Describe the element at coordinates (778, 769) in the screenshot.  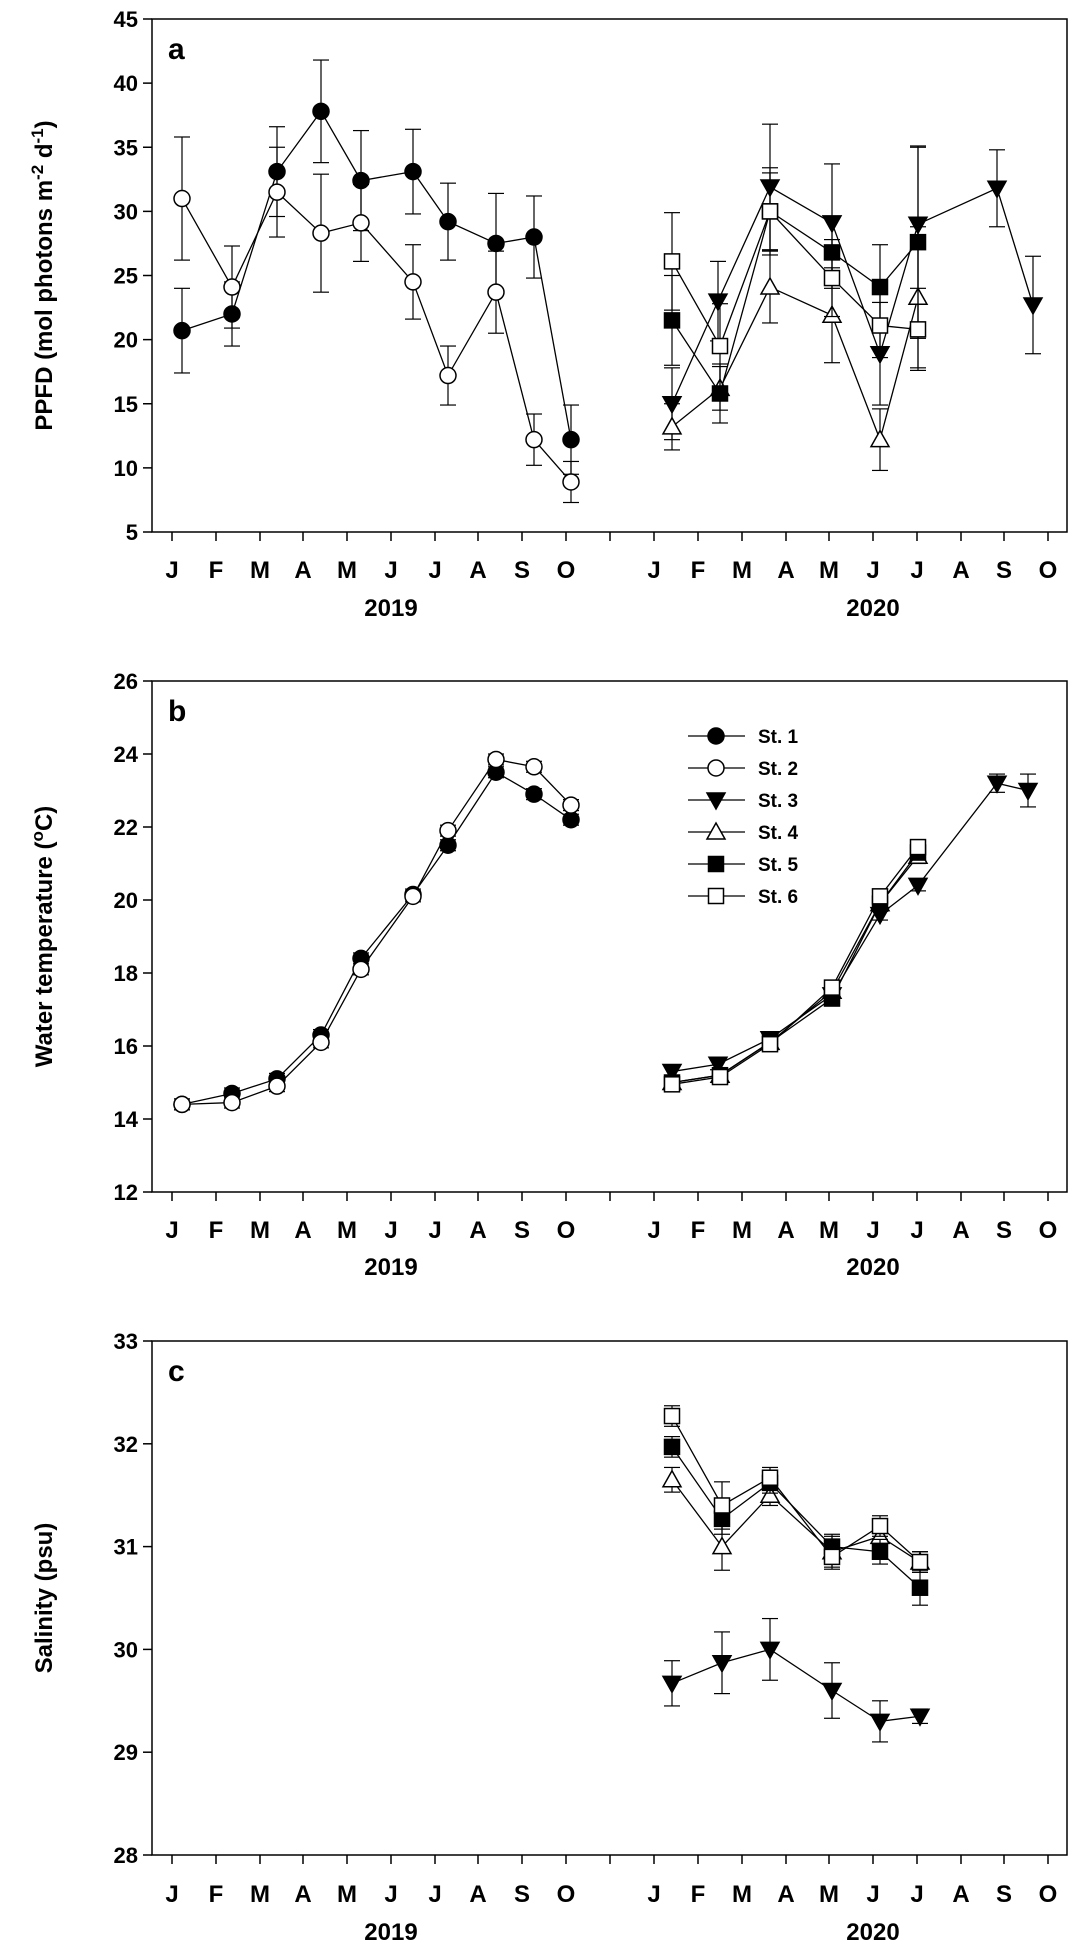
I see `legend-label: St. 2` at that location.